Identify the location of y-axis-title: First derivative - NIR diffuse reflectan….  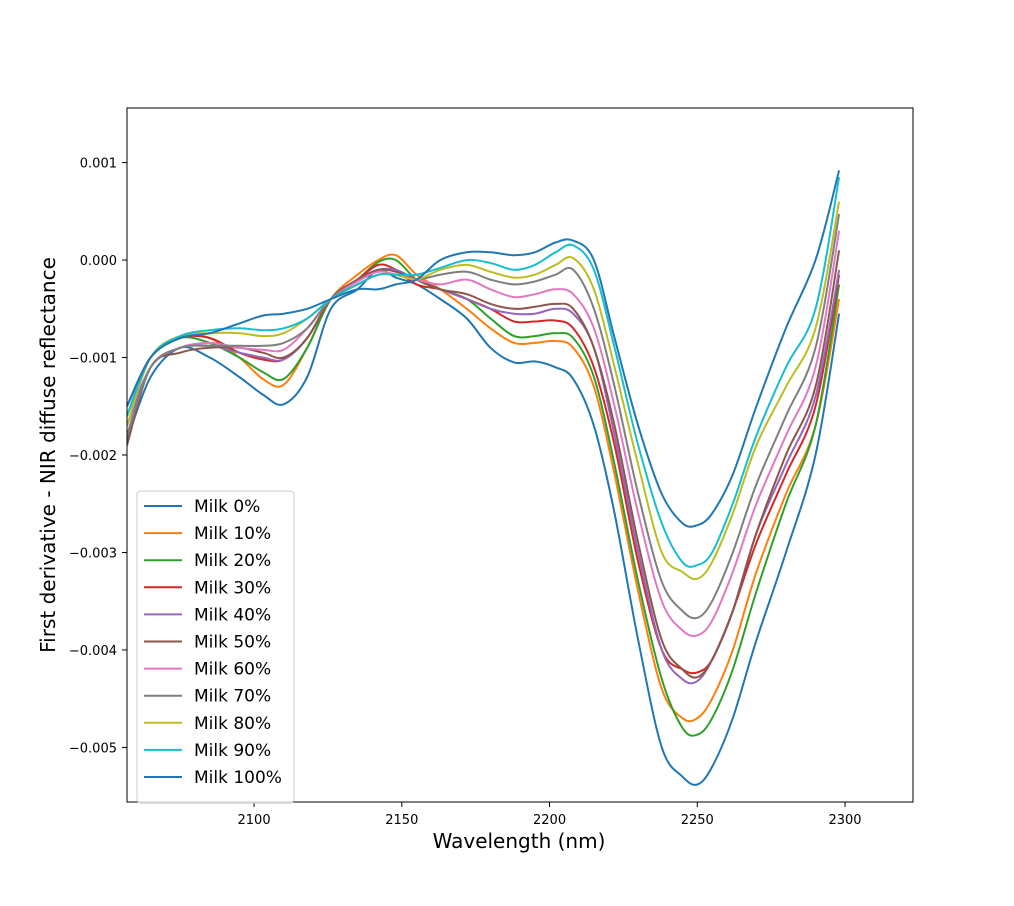
(48, 455).